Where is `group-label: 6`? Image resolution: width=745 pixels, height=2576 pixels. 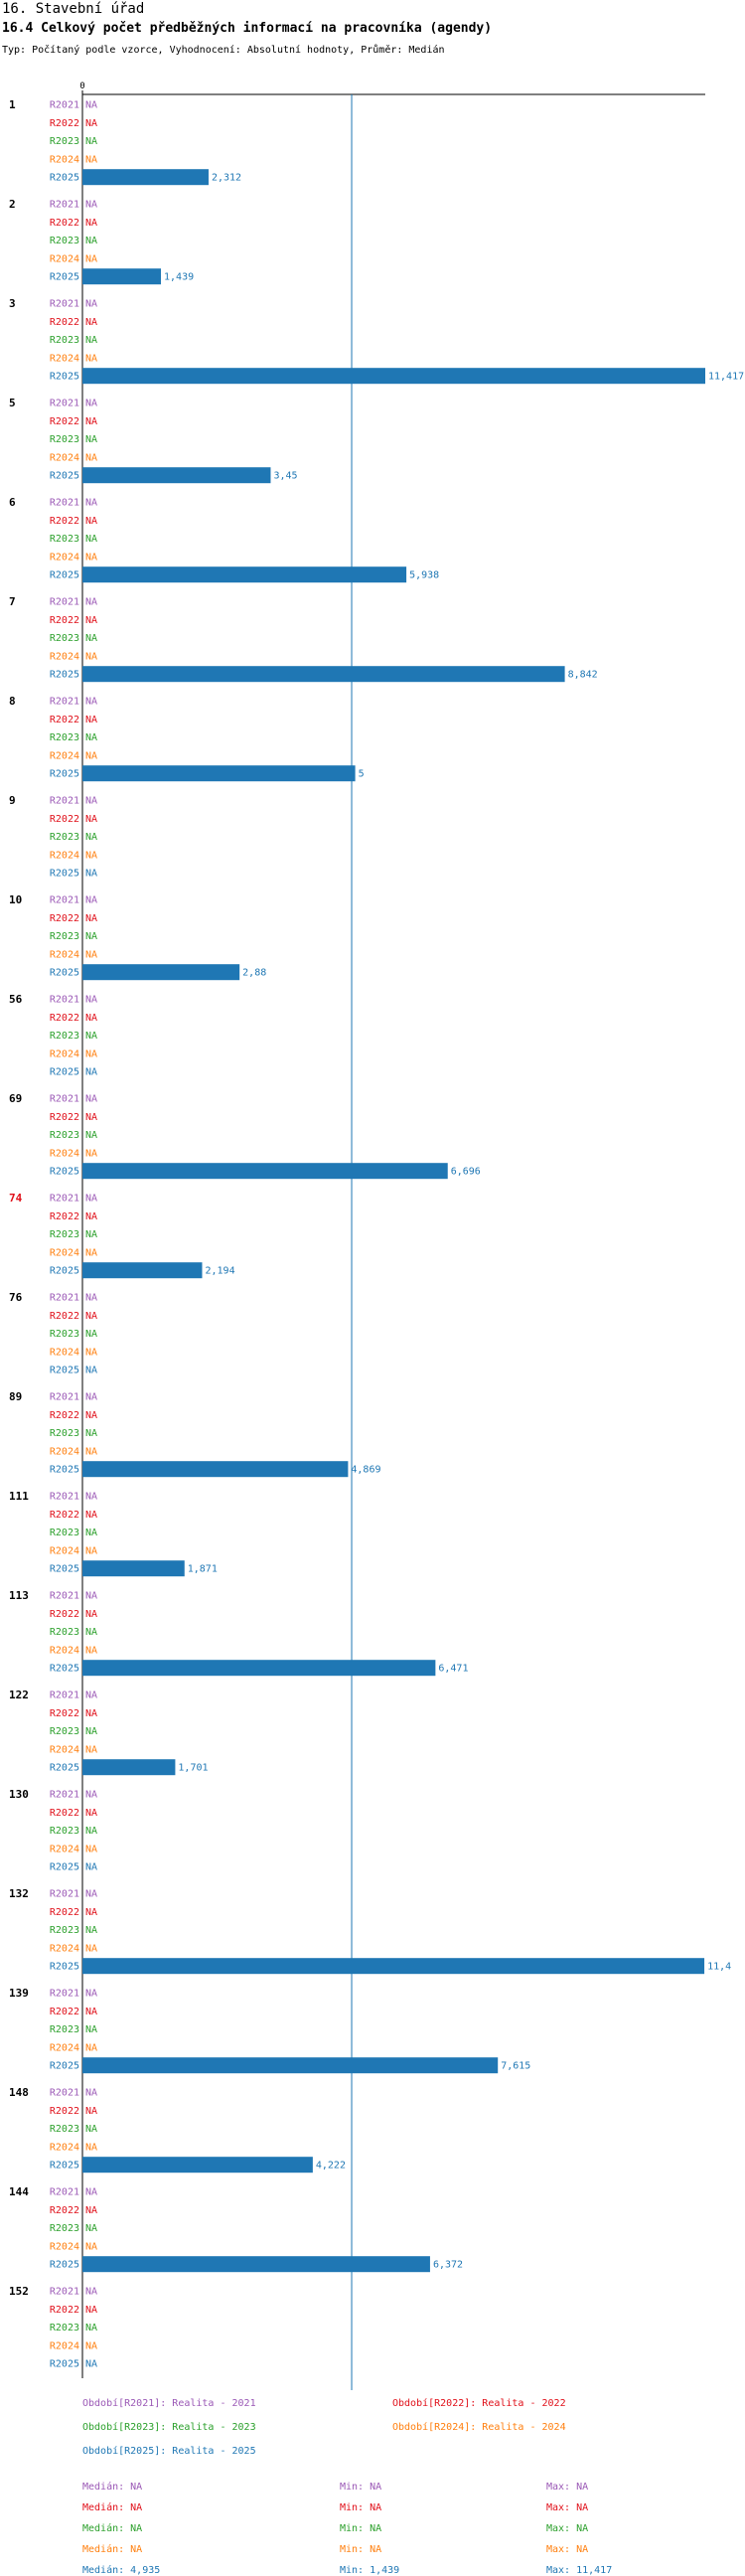
group-label: 6 is located at coordinates (12, 502).